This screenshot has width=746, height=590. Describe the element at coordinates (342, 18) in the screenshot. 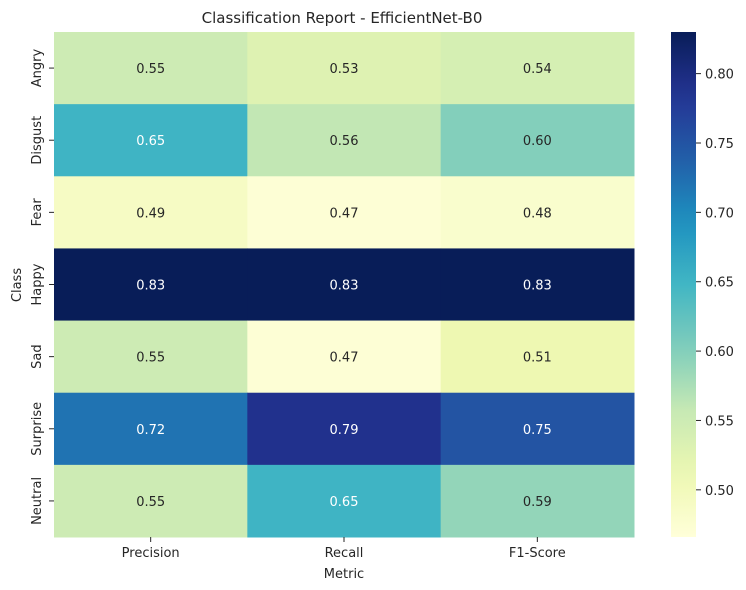

I see `chart-title: Classification Report - EfficientNet-B0` at that location.